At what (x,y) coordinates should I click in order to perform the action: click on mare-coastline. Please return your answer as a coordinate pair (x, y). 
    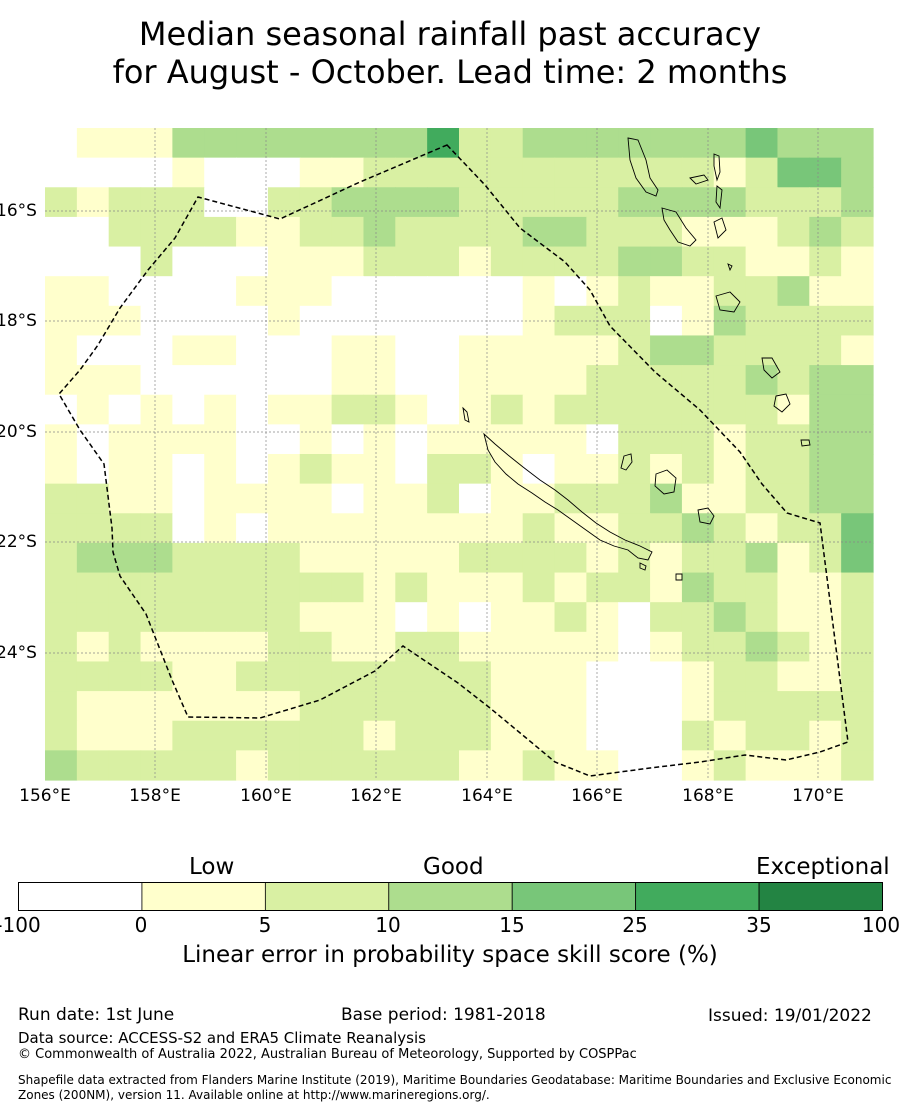
    Looking at the image, I should click on (706, 516).